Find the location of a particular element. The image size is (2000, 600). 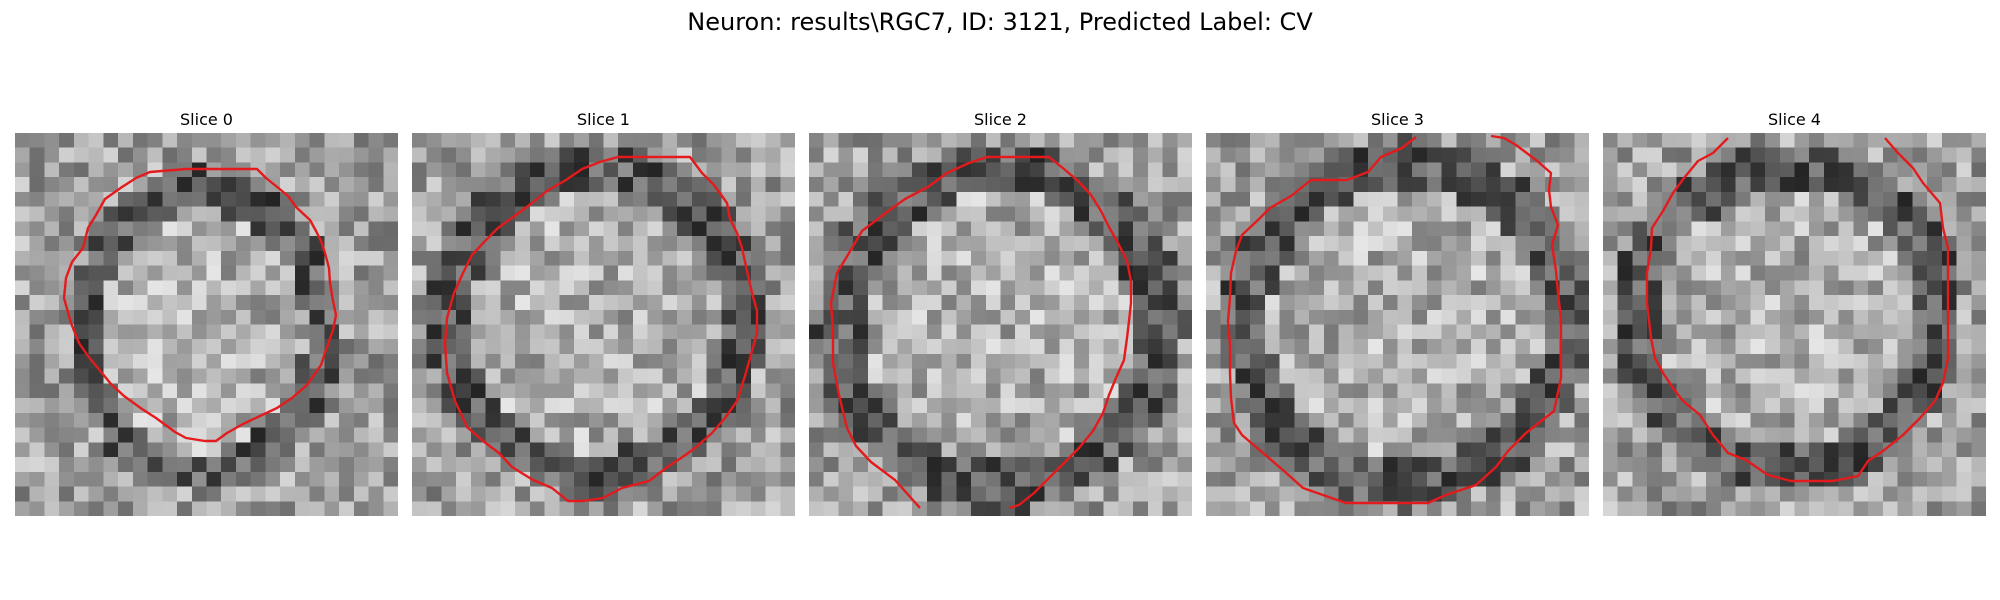

slice-panel-3: Slice 3 is located at coordinates (1397, 311).